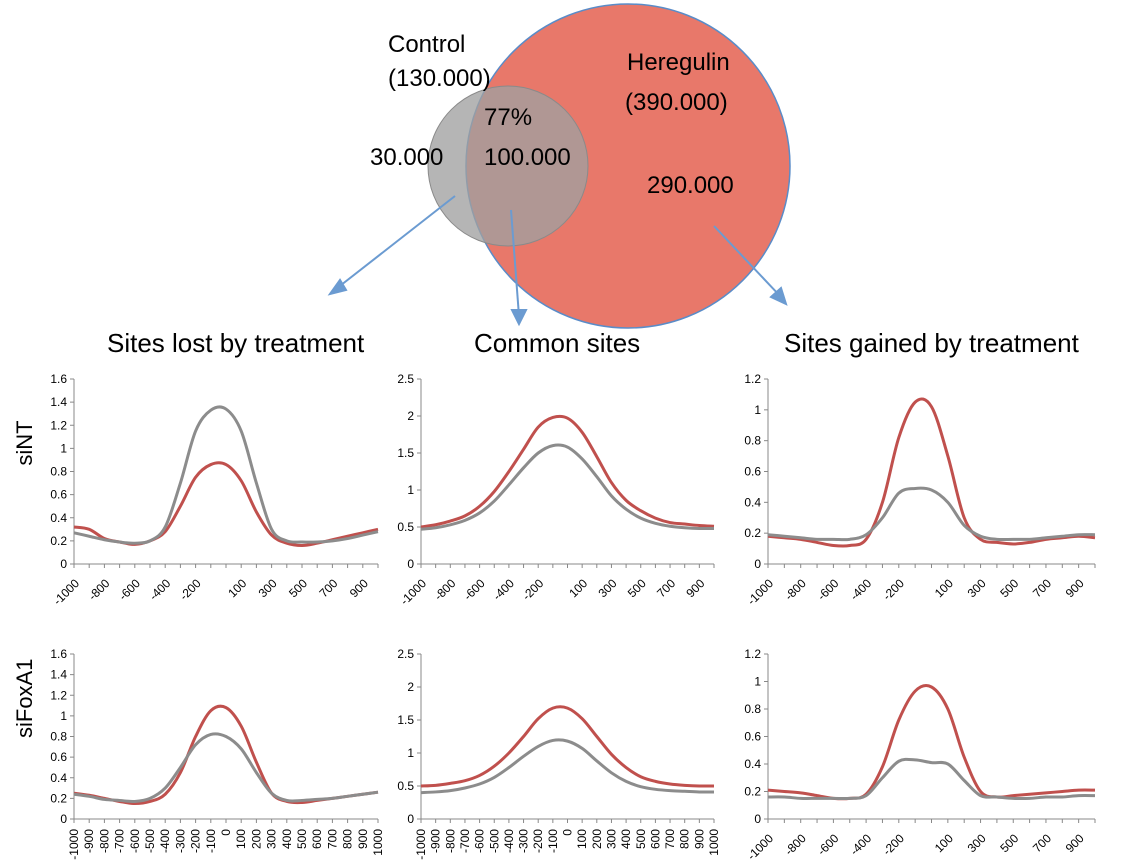 The width and height of the screenshot is (1123, 868). Describe the element at coordinates (519, 318) in the screenshot. I see `arrow-common-head` at that location.